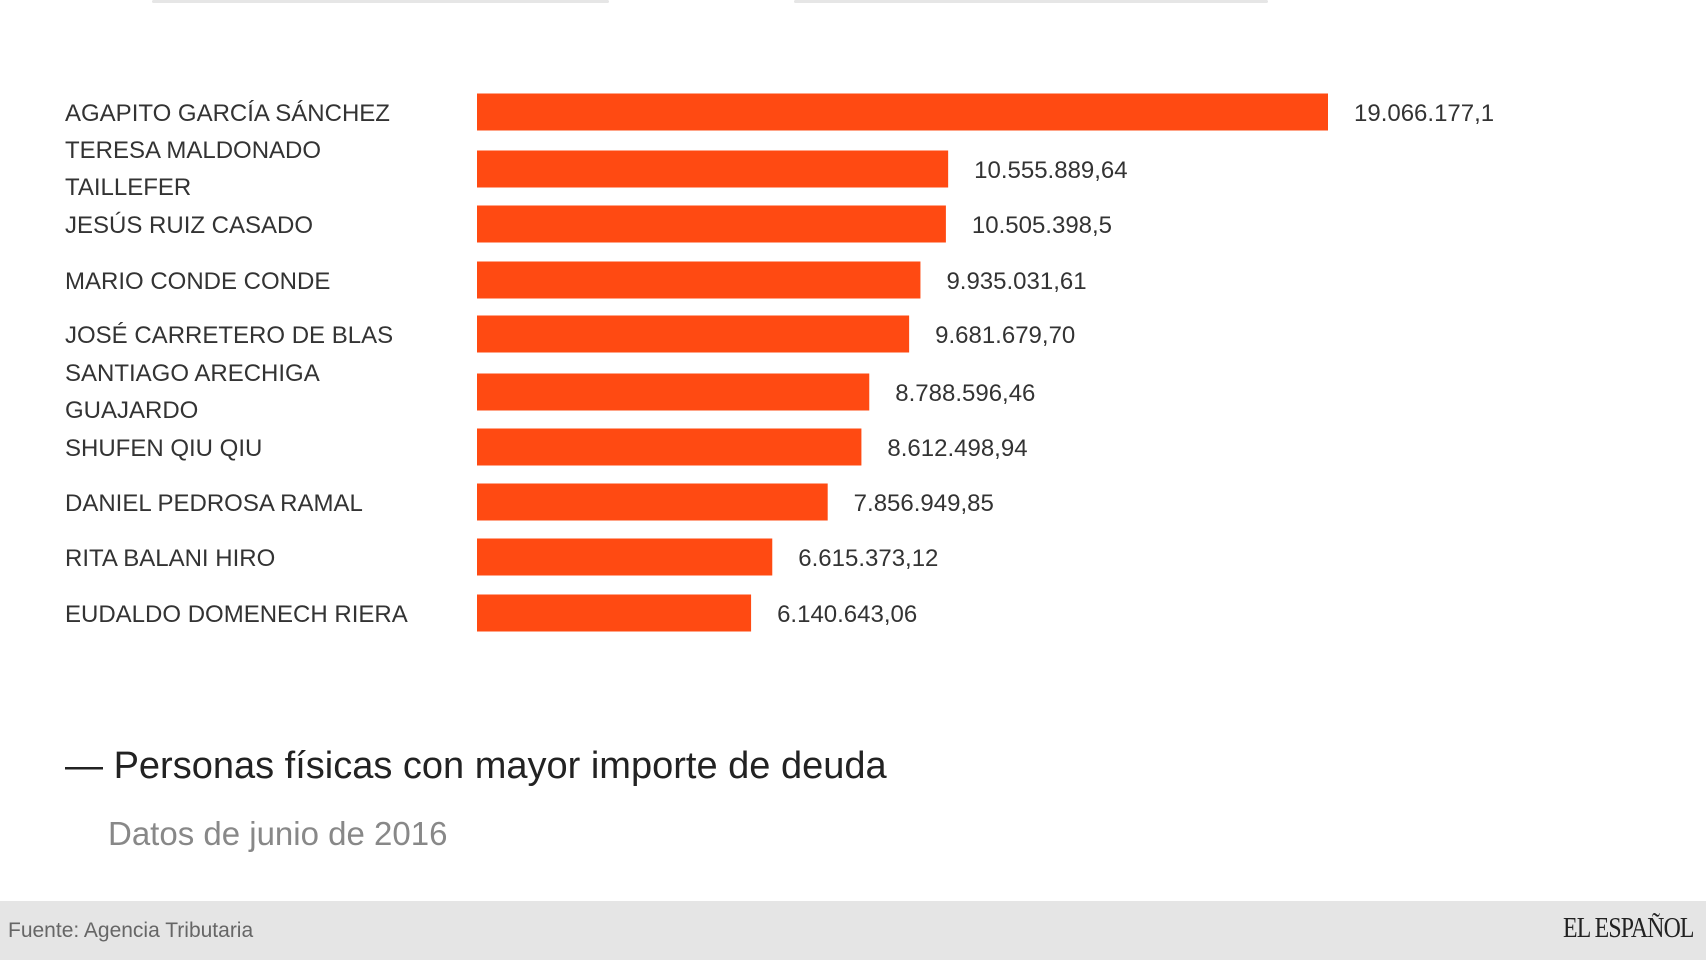  Describe the element at coordinates (131, 930) in the screenshot. I see `source-note: Fuente: Agencia Tributaria` at that location.